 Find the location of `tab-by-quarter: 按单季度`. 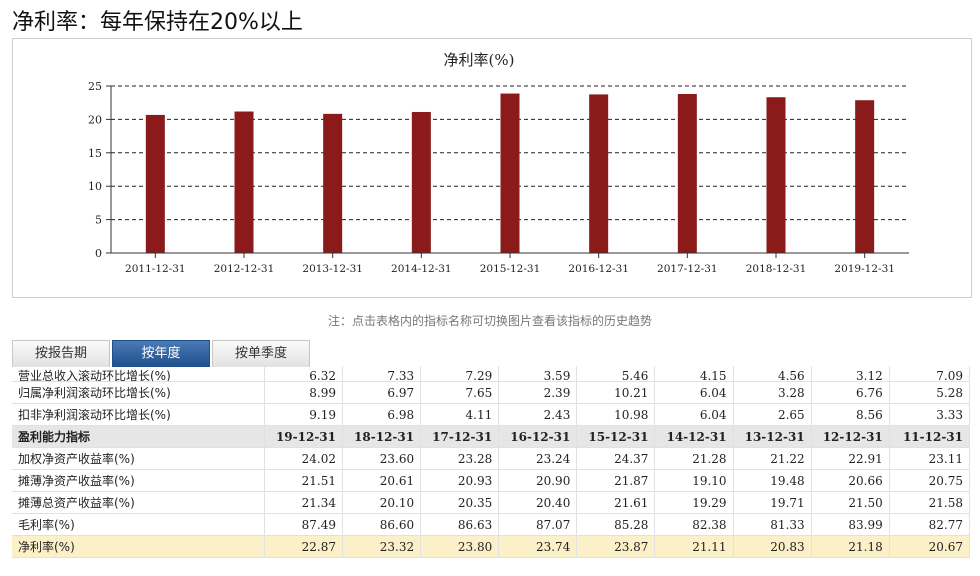

tab-by-quarter: 按单季度 is located at coordinates (261, 353).